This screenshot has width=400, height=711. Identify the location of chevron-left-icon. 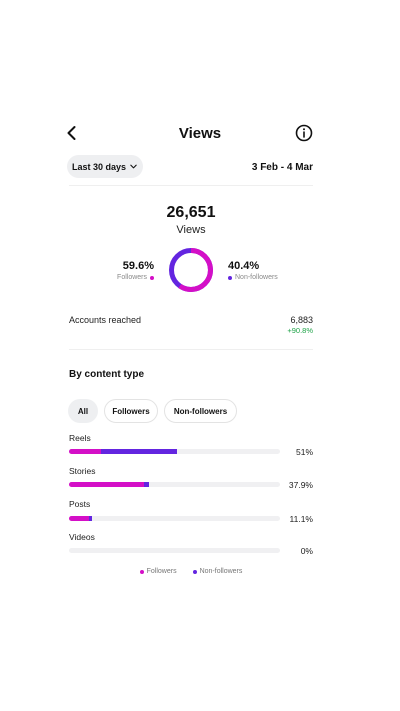
(71, 133).